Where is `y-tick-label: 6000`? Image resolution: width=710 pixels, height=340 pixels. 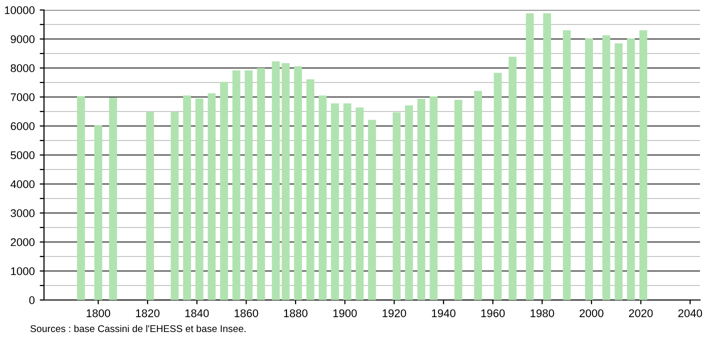 y-tick-label: 6000 is located at coordinates (22, 126).